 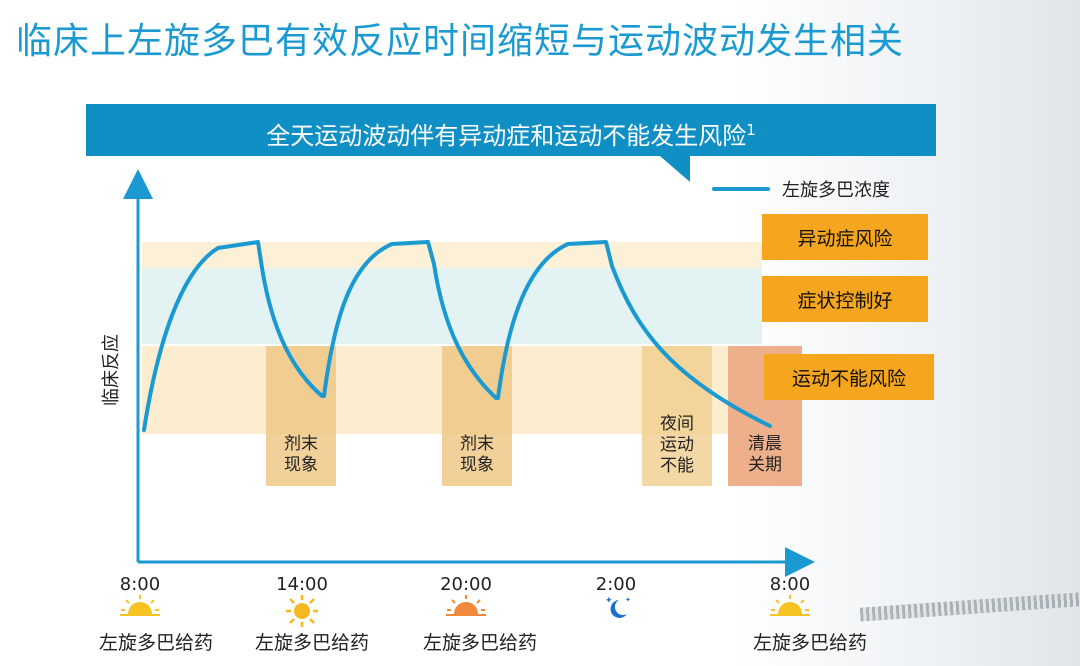 What do you see at coordinates (765, 454) in the screenshot?
I see `column-label: 清晨 关期` at bounding box center [765, 454].